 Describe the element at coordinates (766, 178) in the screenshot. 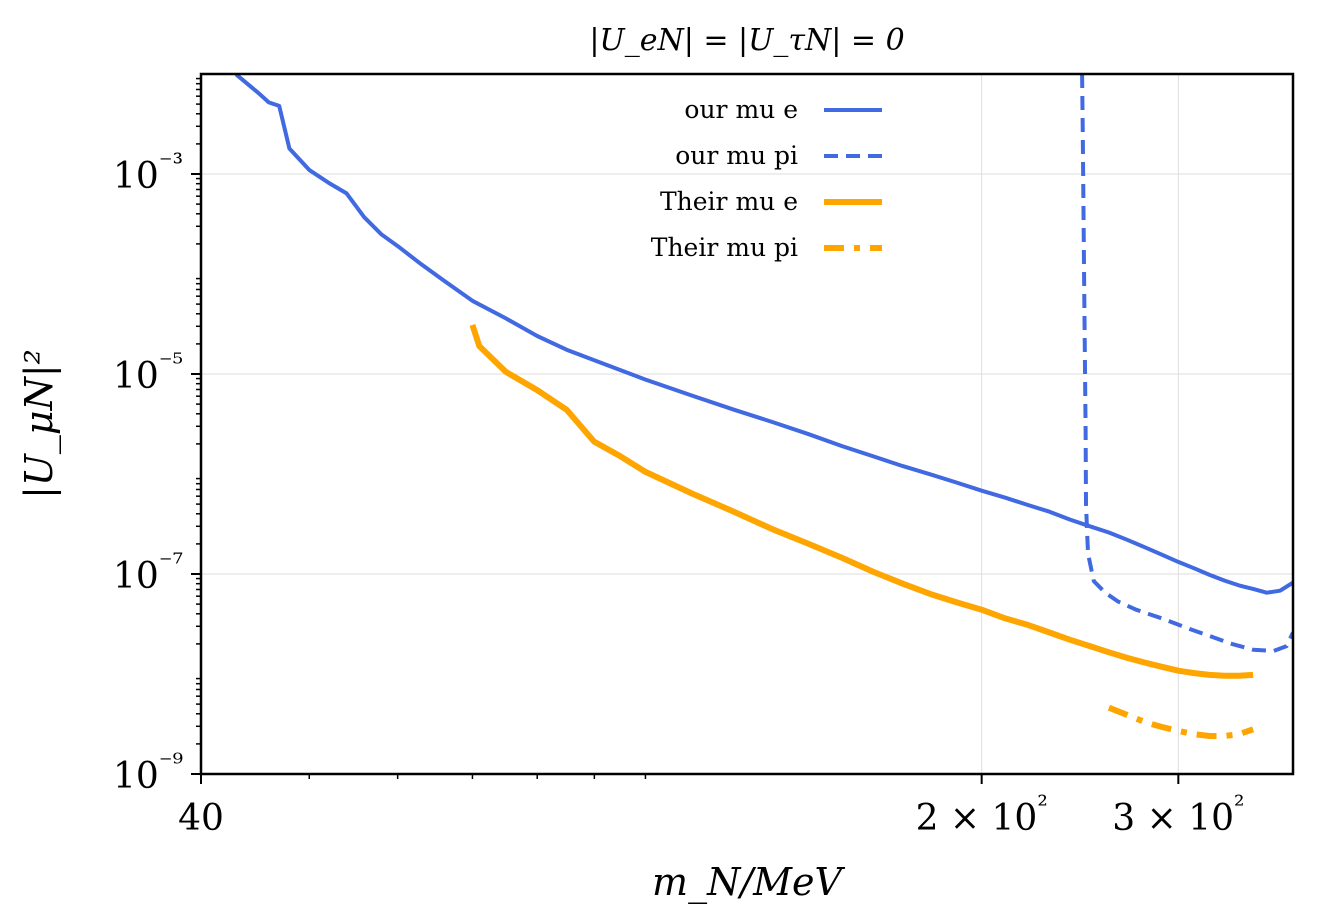

I see `legend: our mu e our mu pi Their mu e Their mu pi` at that location.